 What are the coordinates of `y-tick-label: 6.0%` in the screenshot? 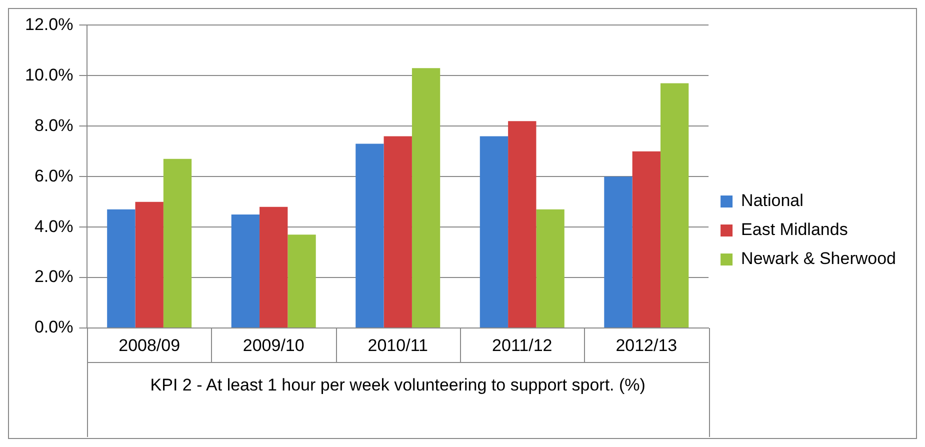 It's located at (54, 176).